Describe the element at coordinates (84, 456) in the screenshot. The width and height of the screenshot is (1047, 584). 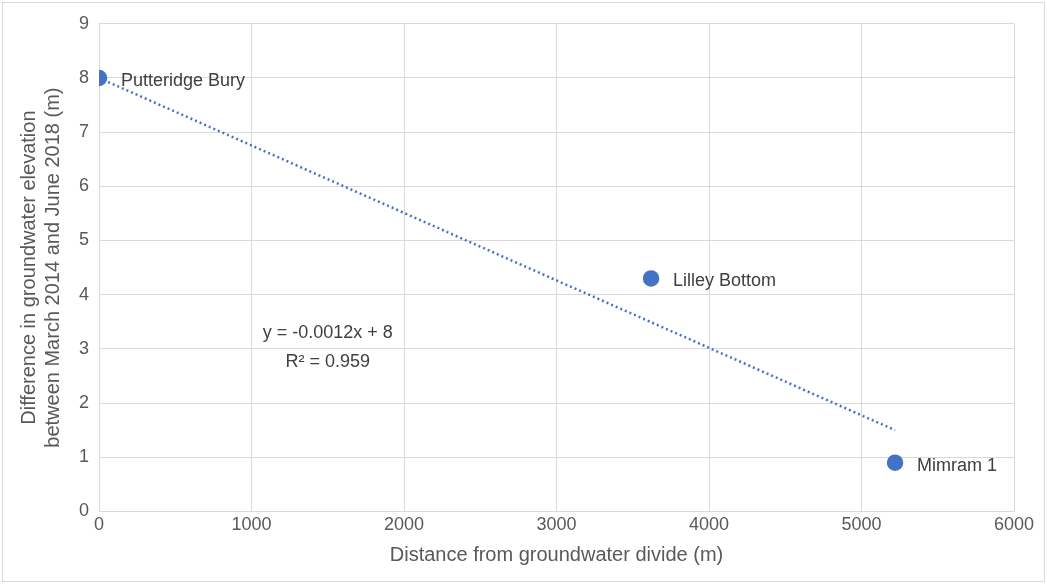
I see `y-tick-label: 1` at that location.